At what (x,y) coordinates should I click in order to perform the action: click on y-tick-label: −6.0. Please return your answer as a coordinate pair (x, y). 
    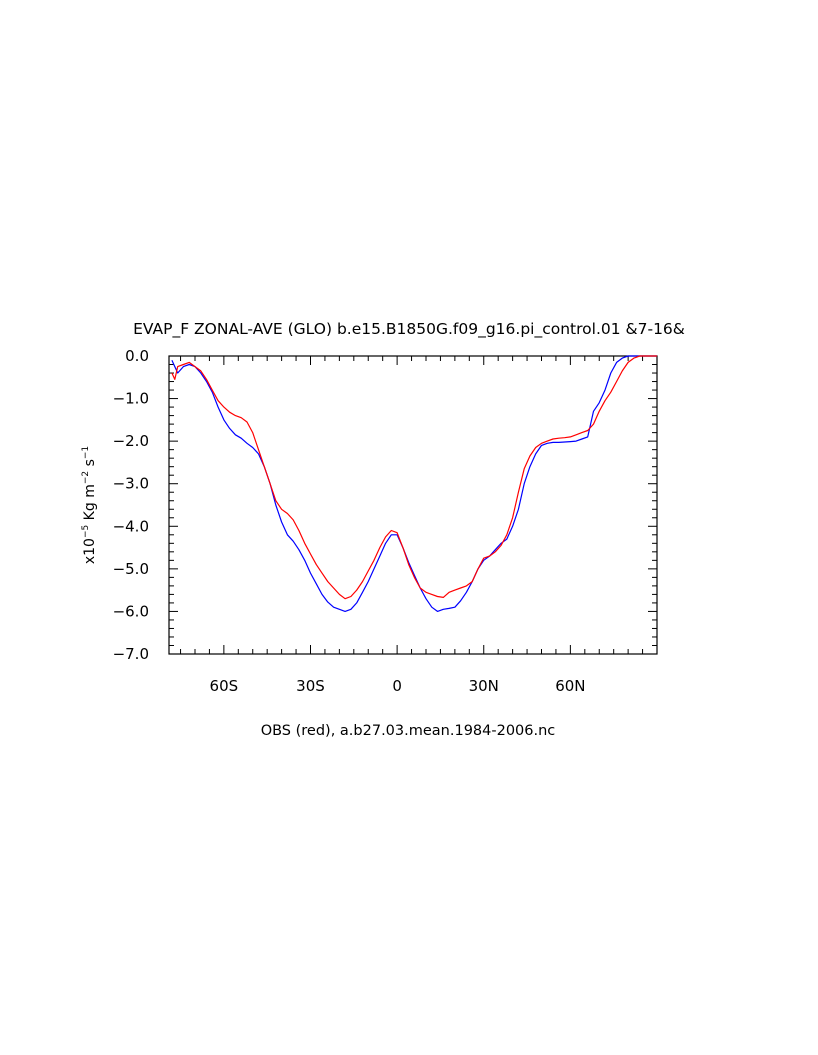
    Looking at the image, I should click on (131, 611).